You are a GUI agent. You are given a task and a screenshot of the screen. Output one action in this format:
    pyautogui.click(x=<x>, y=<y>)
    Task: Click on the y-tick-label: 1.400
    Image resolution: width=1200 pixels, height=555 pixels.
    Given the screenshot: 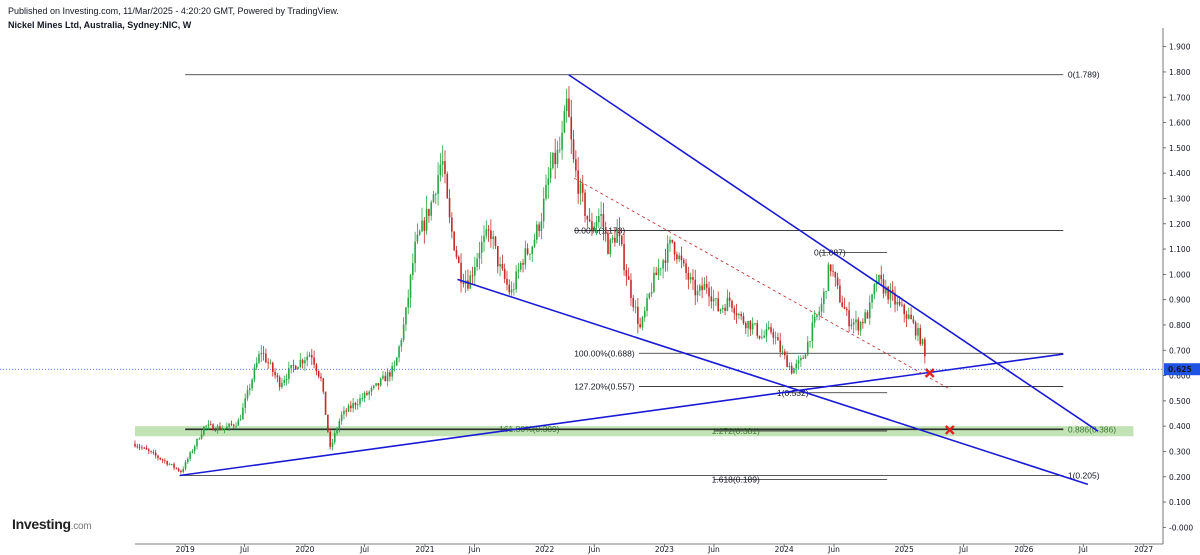 What is the action you would take?
    pyautogui.click(x=1180, y=173)
    